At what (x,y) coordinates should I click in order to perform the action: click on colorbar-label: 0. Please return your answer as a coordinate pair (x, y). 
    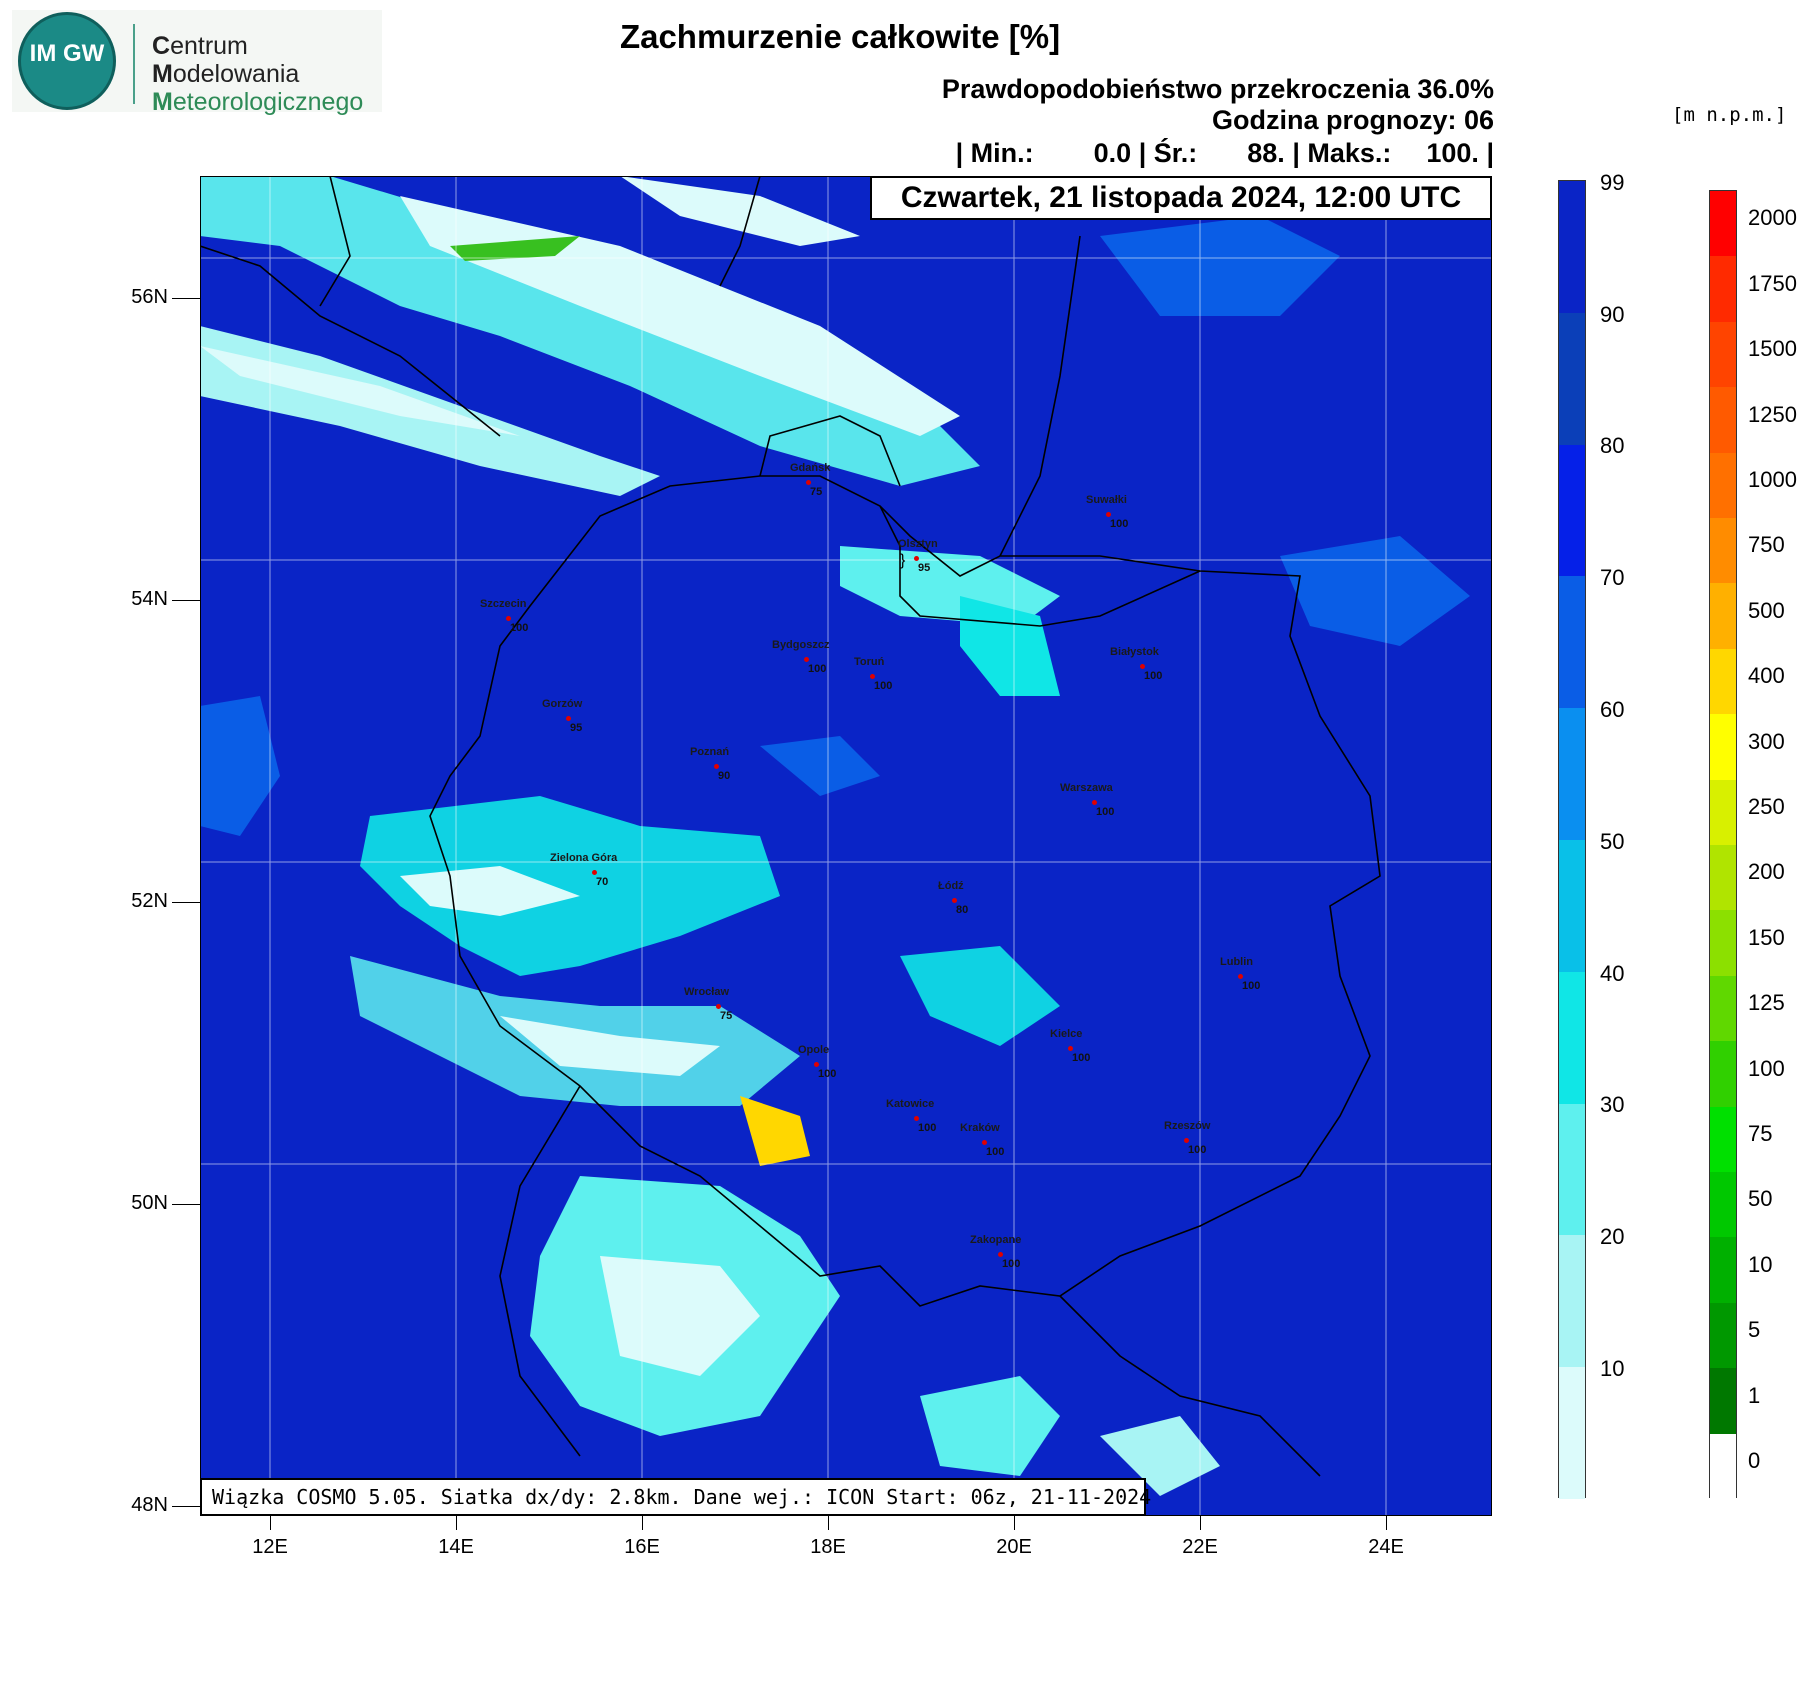
    Looking at the image, I should click on (1754, 1460).